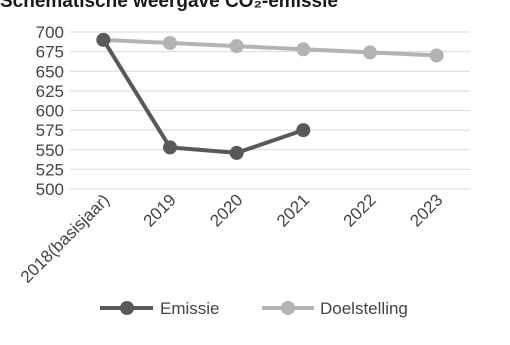 This screenshot has height=345, width=510. What do you see at coordinates (426, 210) in the screenshot?
I see `x-tick-label: 2023` at bounding box center [426, 210].